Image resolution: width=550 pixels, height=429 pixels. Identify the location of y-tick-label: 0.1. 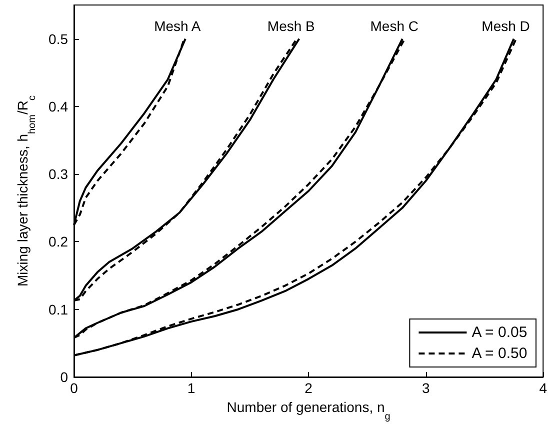
(58, 309).